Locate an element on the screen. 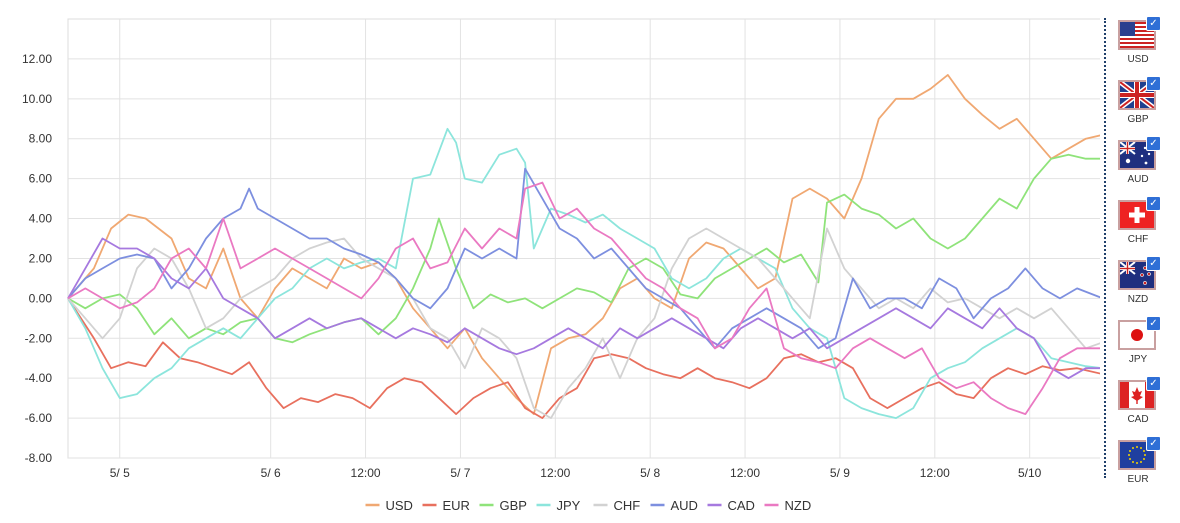  flag-label-chf: CHF is located at coordinates (1138, 239).